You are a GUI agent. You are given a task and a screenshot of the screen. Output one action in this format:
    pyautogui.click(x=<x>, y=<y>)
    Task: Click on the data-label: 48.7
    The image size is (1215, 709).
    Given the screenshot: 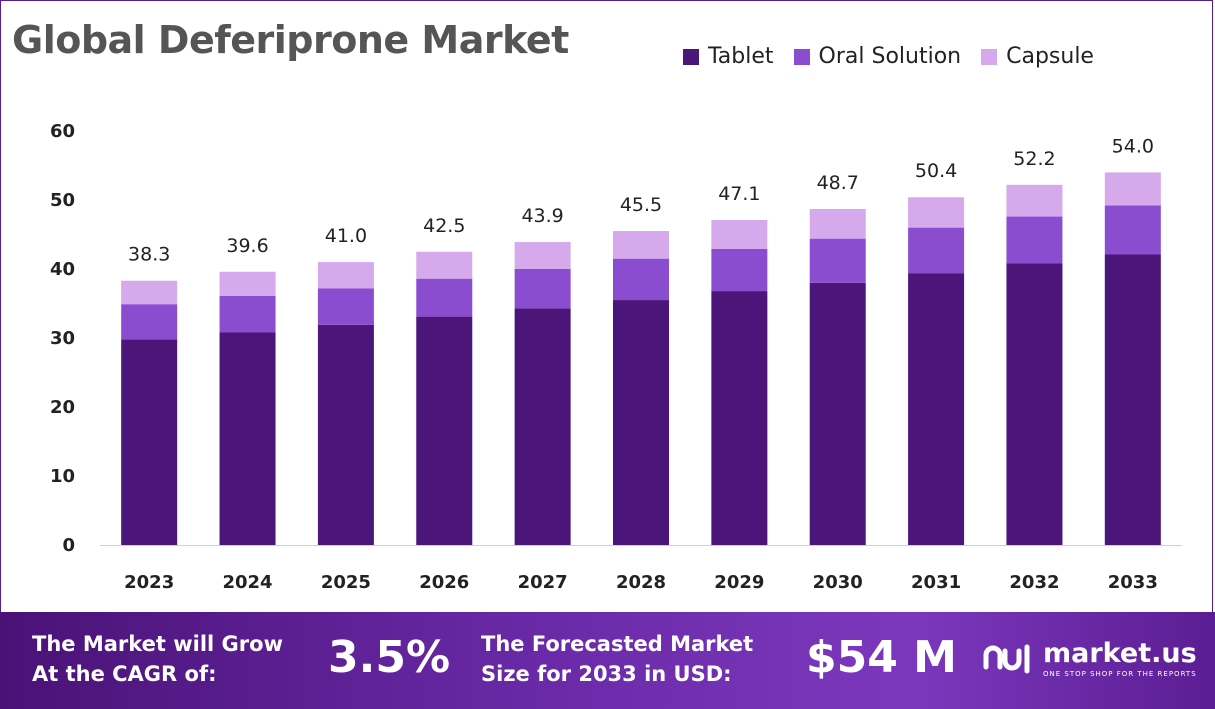 What is the action you would take?
    pyautogui.click(x=838, y=183)
    